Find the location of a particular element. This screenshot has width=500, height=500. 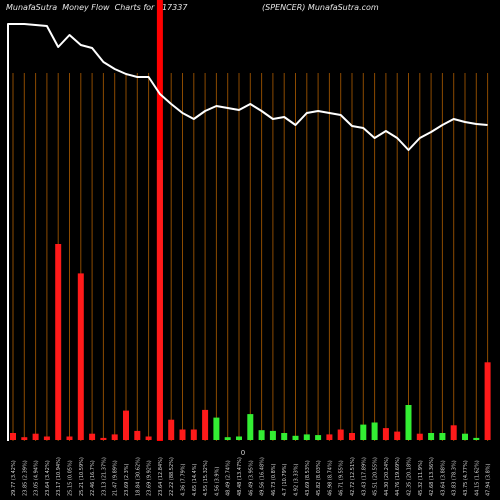

x-tick-label: 42.35 (20.18%) is located at coordinates (410, 476).